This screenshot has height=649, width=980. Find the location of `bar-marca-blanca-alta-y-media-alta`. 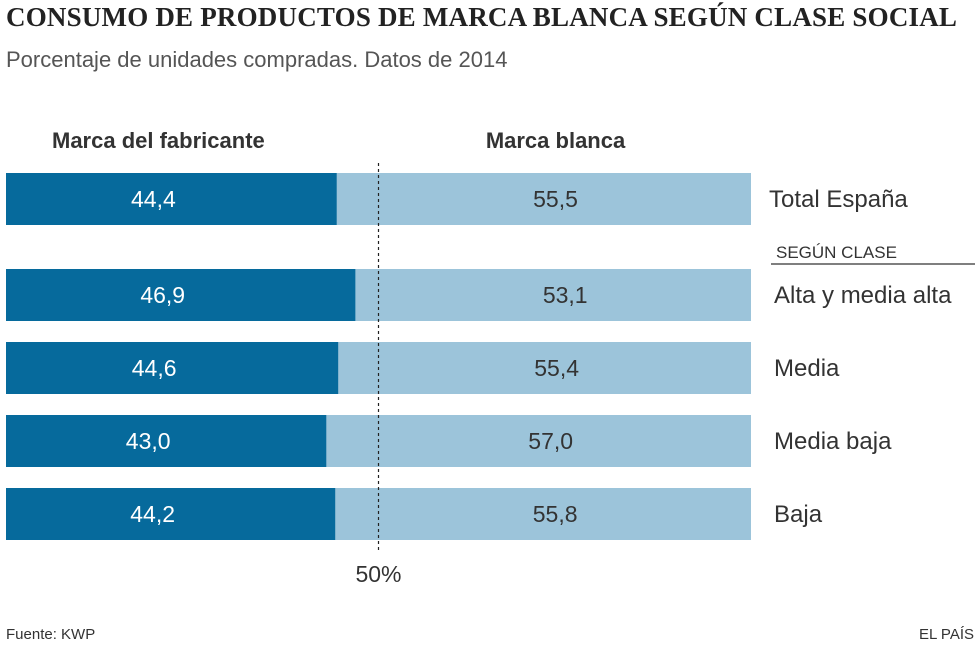

bar-marca-blanca-alta-y-media-alta is located at coordinates (553, 295).